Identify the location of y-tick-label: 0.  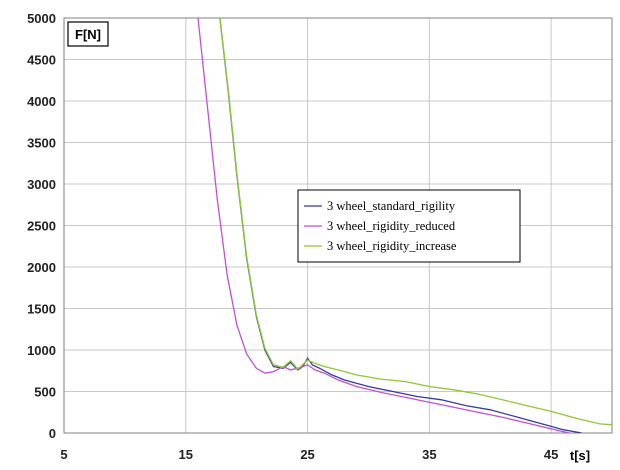
(52, 433).